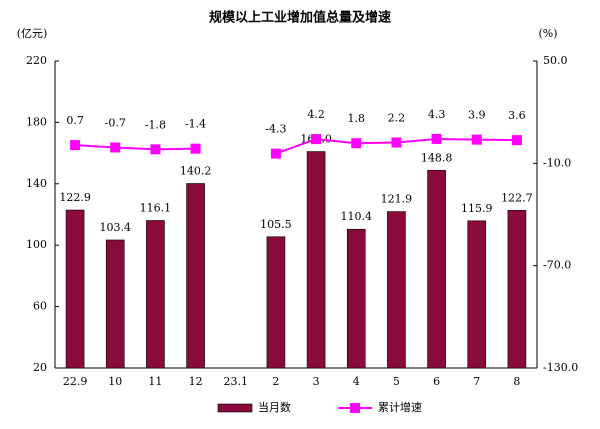  I want to click on x-tick-label: 11, so click(155, 381).